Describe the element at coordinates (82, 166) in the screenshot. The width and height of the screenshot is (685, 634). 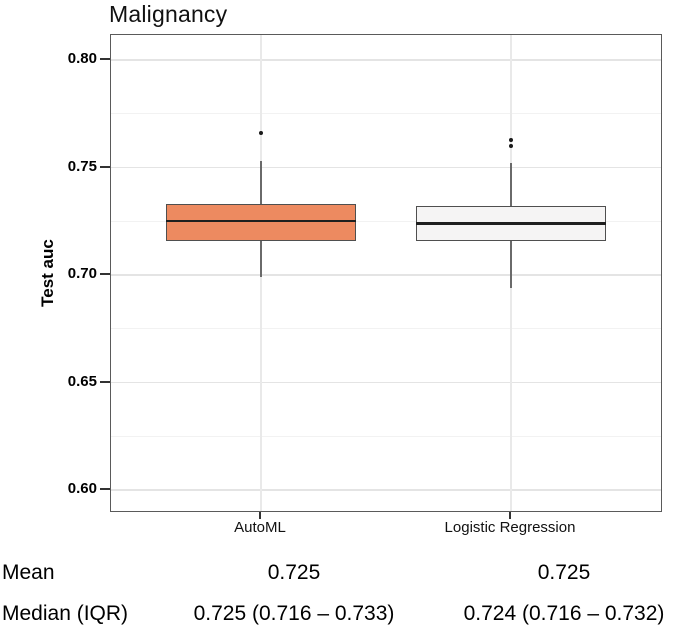
I see `y-tick-label: 0.75` at that location.